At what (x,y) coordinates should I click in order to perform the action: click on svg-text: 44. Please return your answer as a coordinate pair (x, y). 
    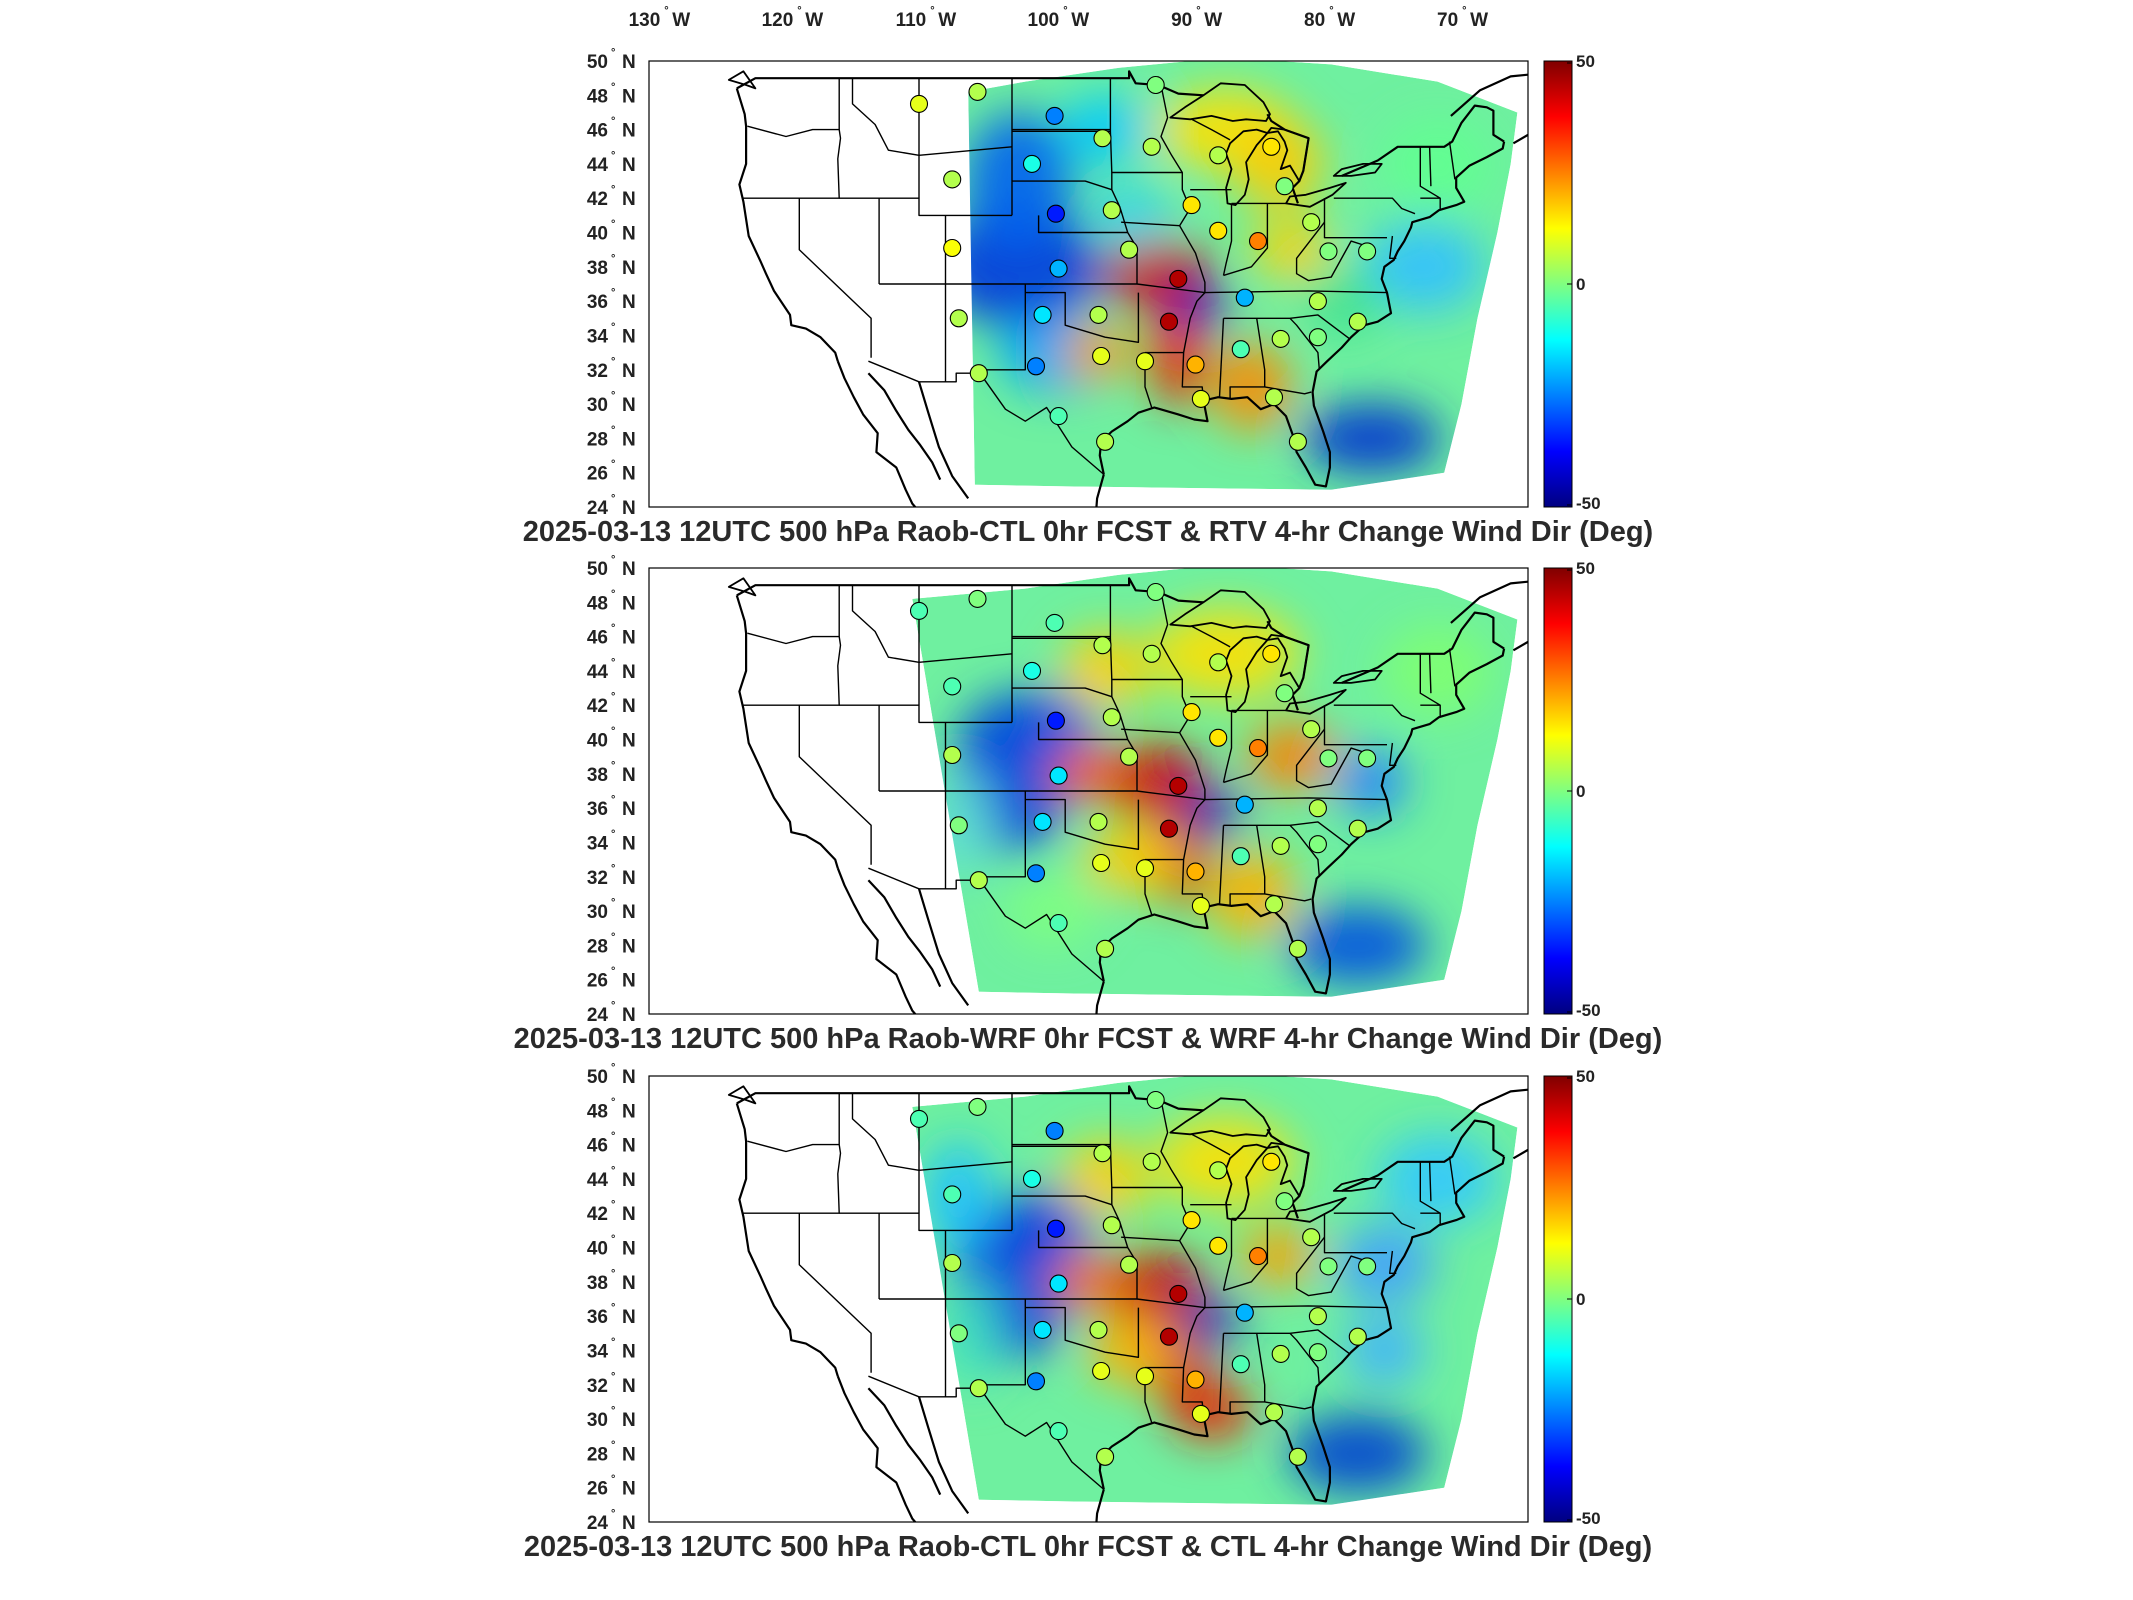
    Looking at the image, I should click on (598, 1180).